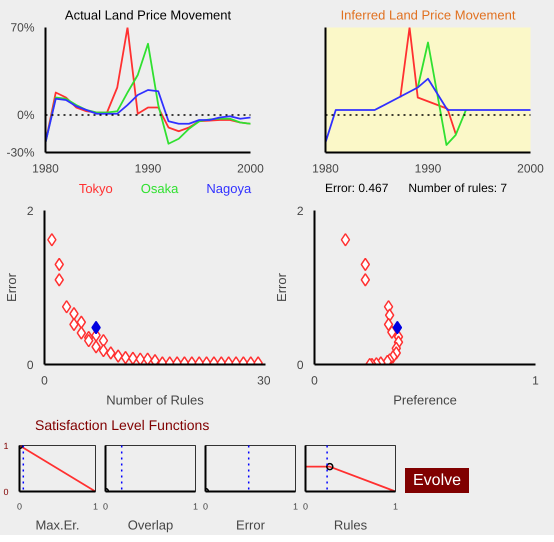  What do you see at coordinates (26, 115) in the screenshot?
I see `y-tick-label: 0%` at bounding box center [26, 115].